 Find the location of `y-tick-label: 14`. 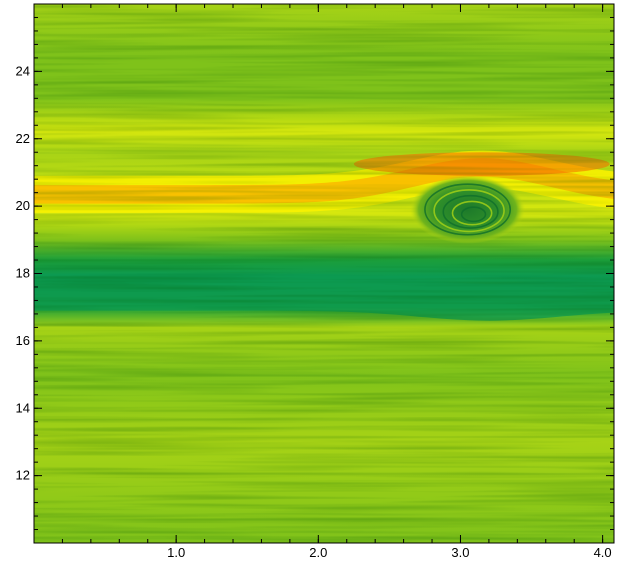

y-tick-label: 14 is located at coordinates (23, 407).